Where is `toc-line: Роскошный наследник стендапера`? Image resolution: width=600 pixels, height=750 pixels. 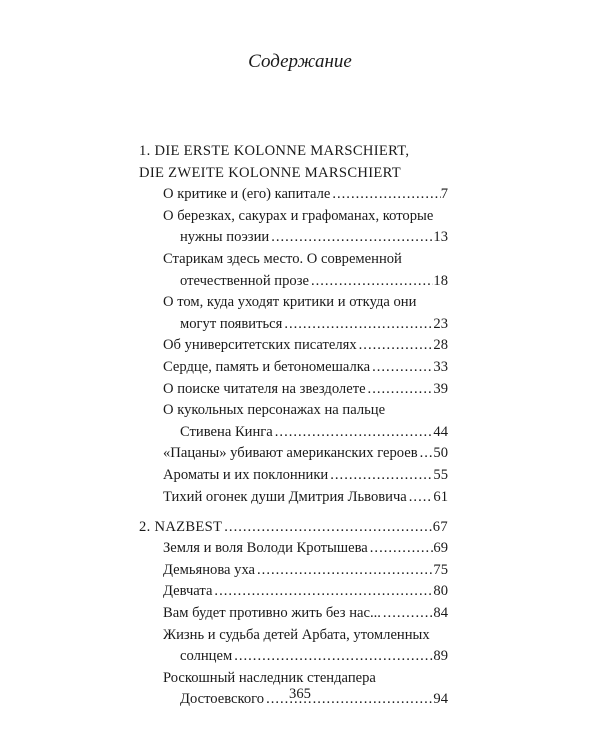 toc-line: Роскошный наследник стендапера is located at coordinates (293, 679).